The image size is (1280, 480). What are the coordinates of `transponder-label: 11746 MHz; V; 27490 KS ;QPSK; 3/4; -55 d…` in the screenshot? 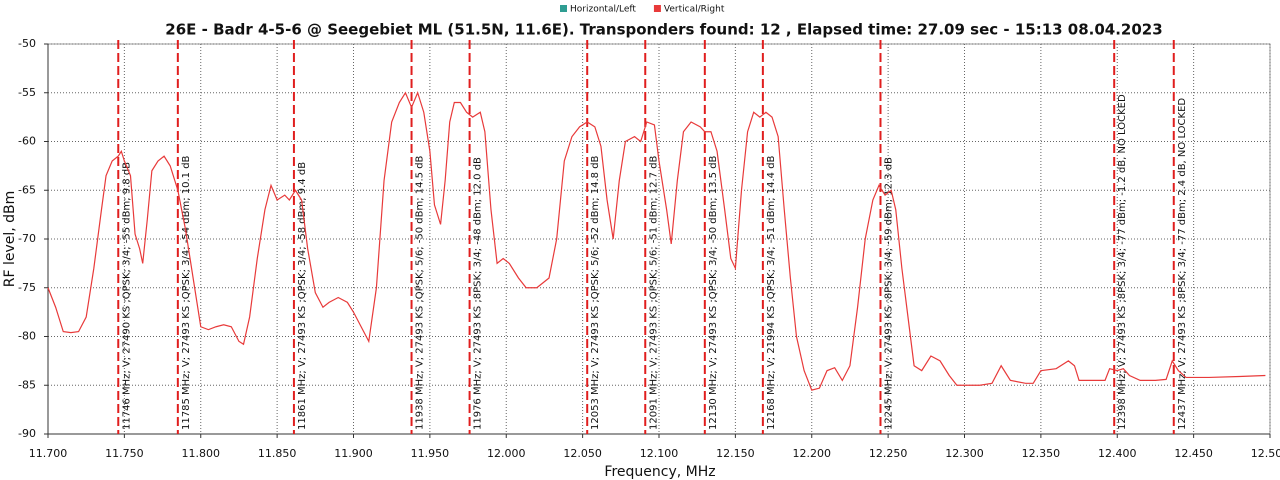 It's located at (126, 296).